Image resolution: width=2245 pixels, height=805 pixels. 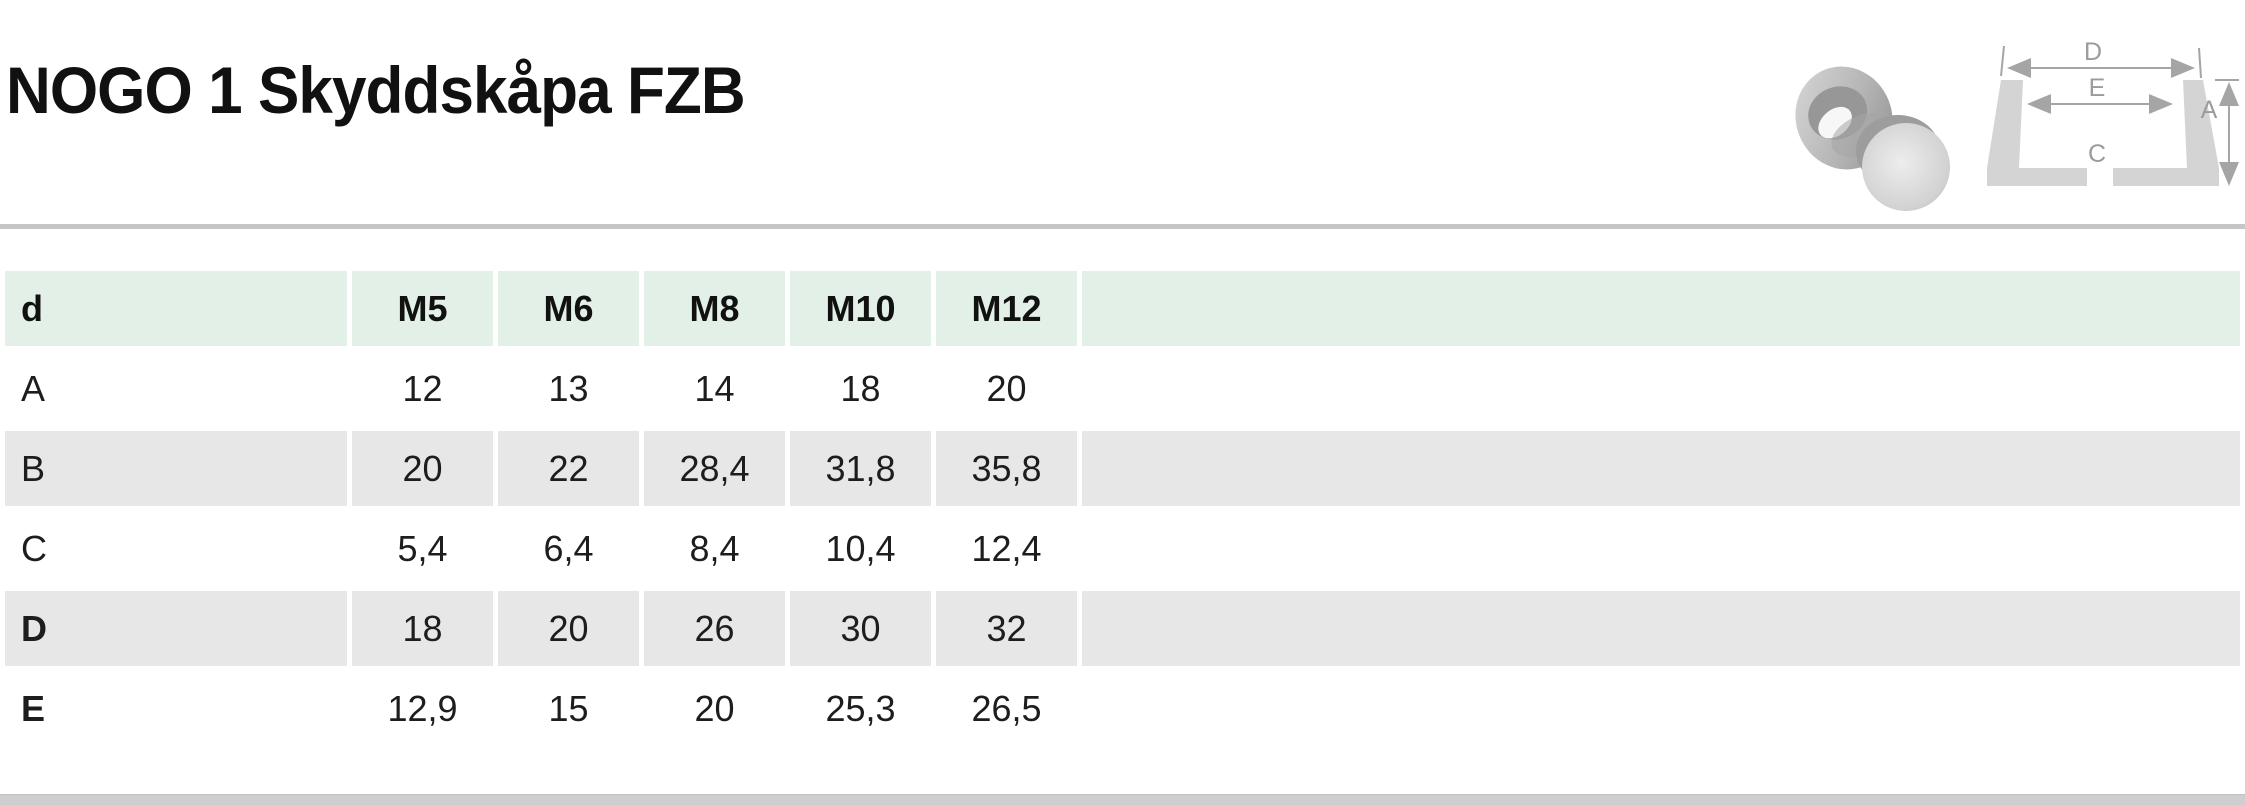 I want to click on row-label: B, so click(x=176, y=468).